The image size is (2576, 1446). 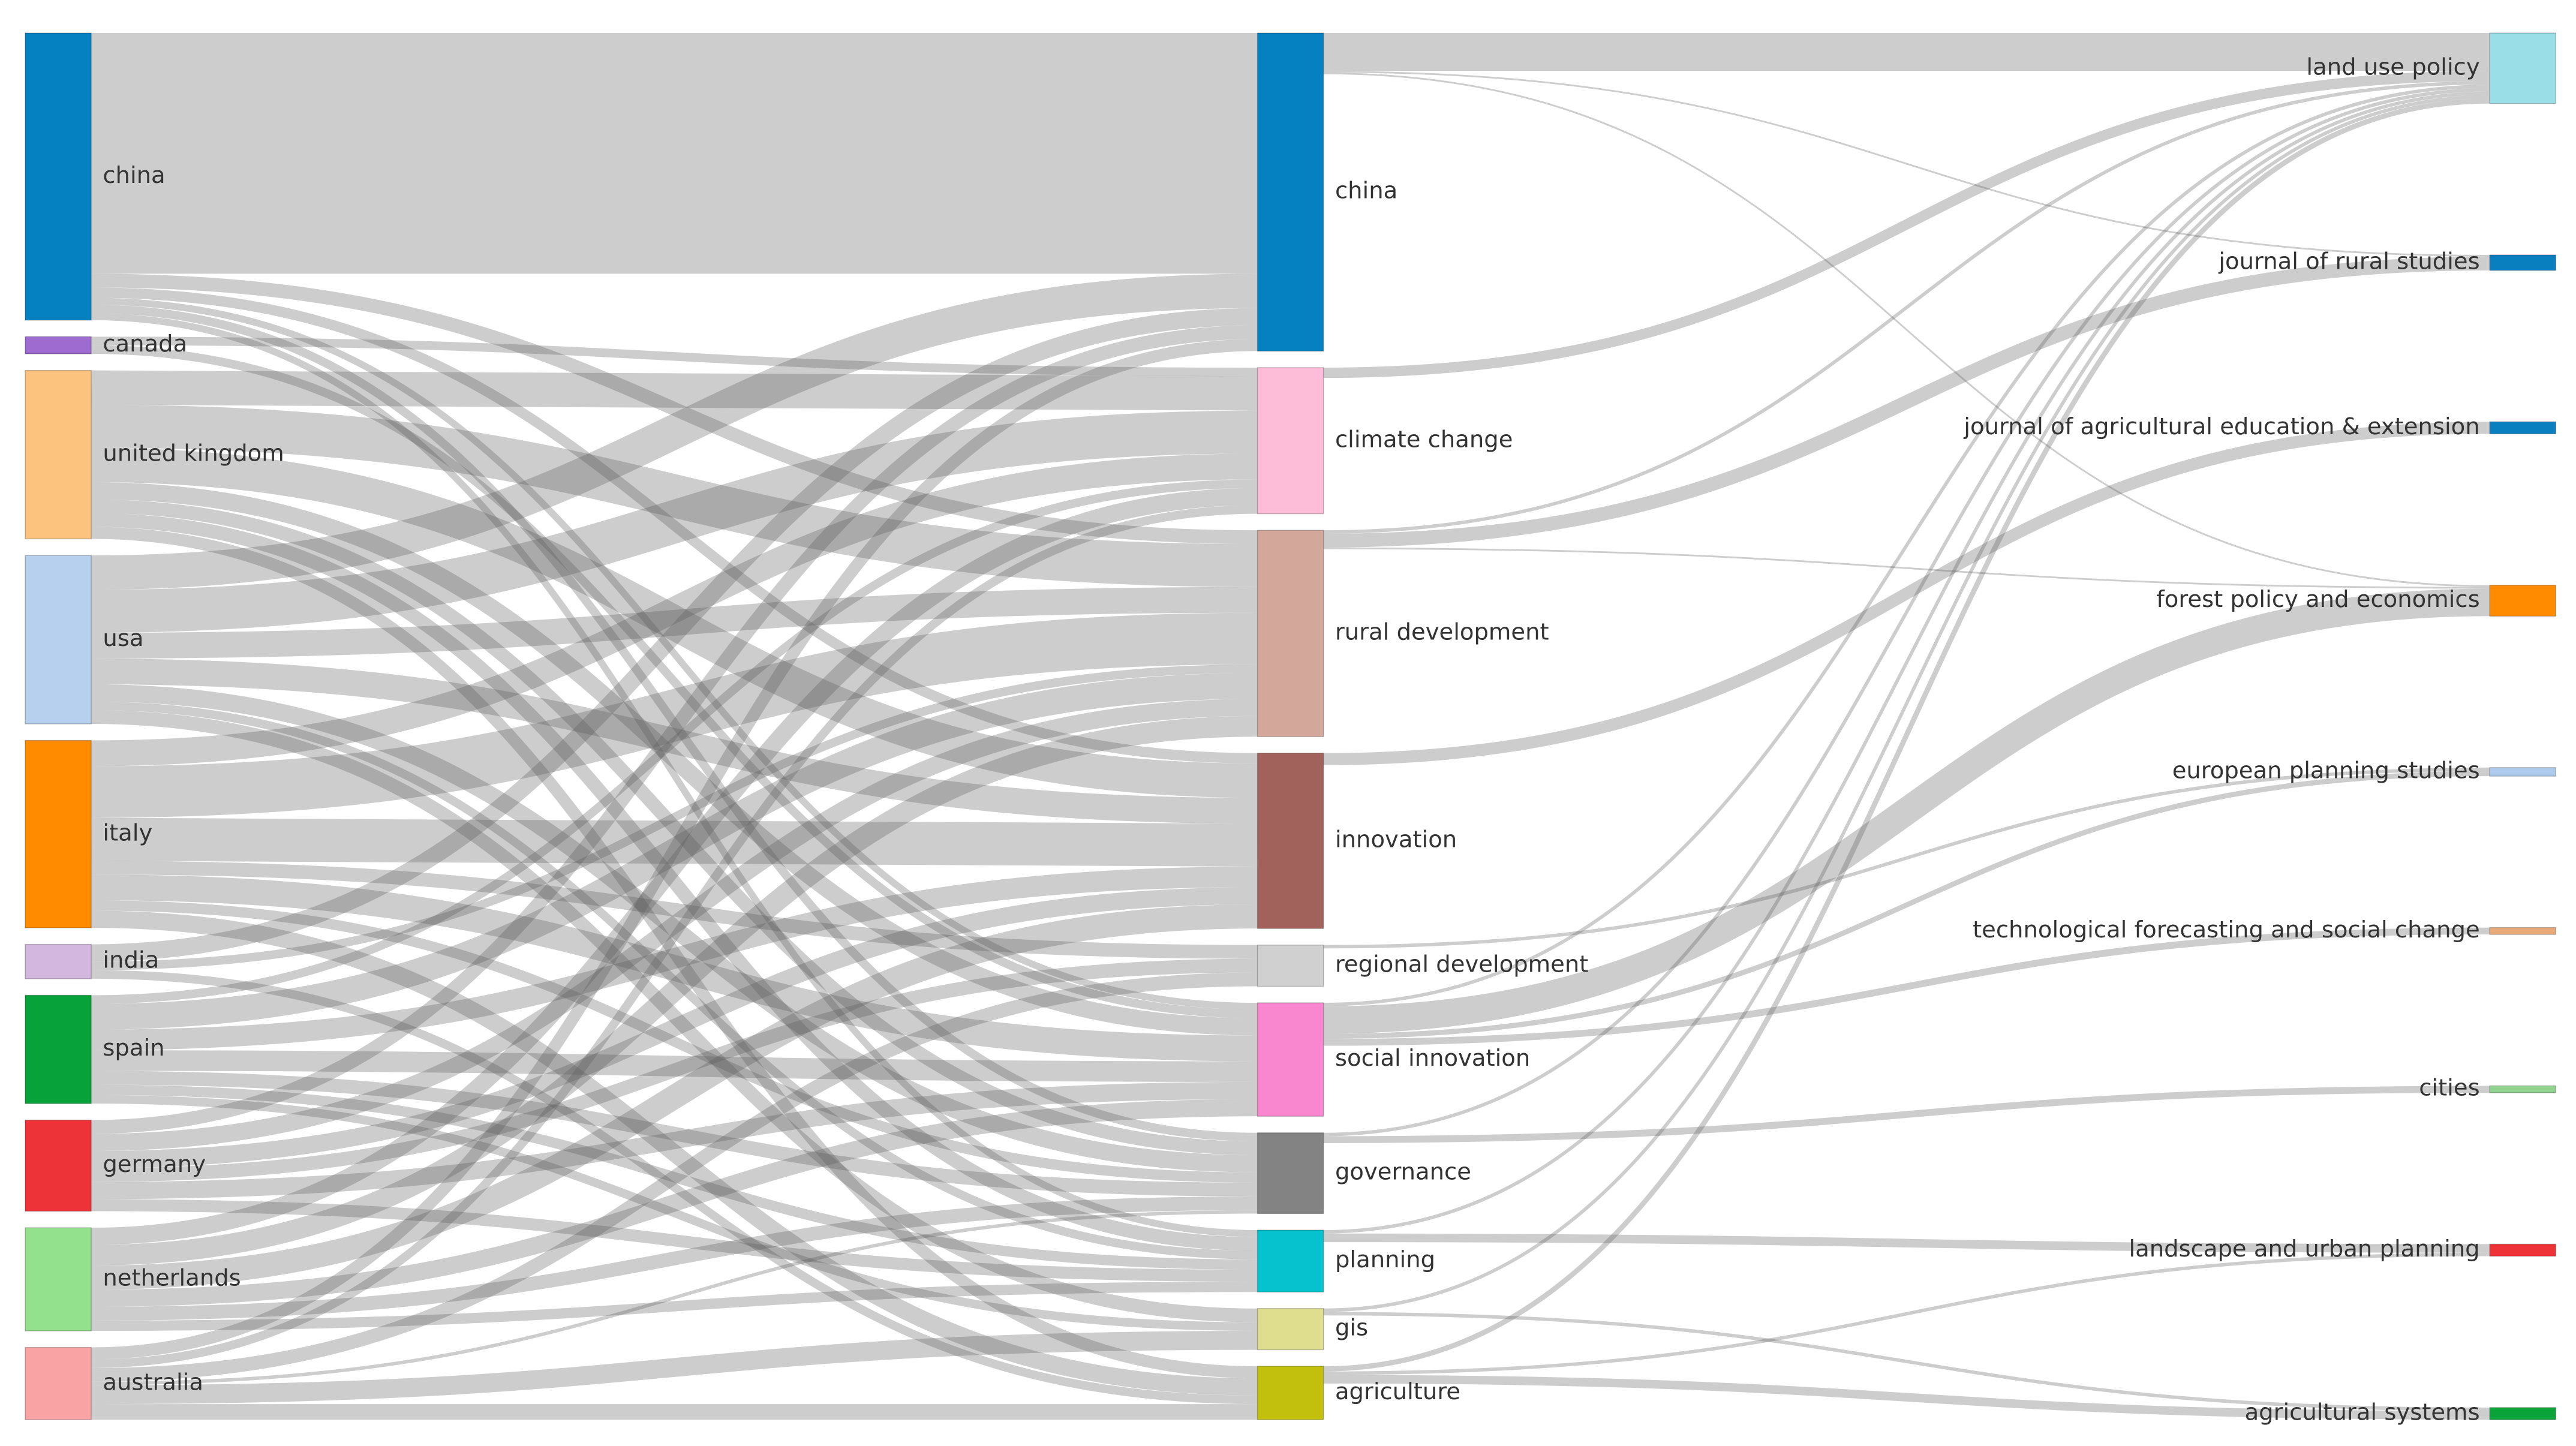 What do you see at coordinates (2393, 66) in the screenshot?
I see `node-label: land use policy` at bounding box center [2393, 66].